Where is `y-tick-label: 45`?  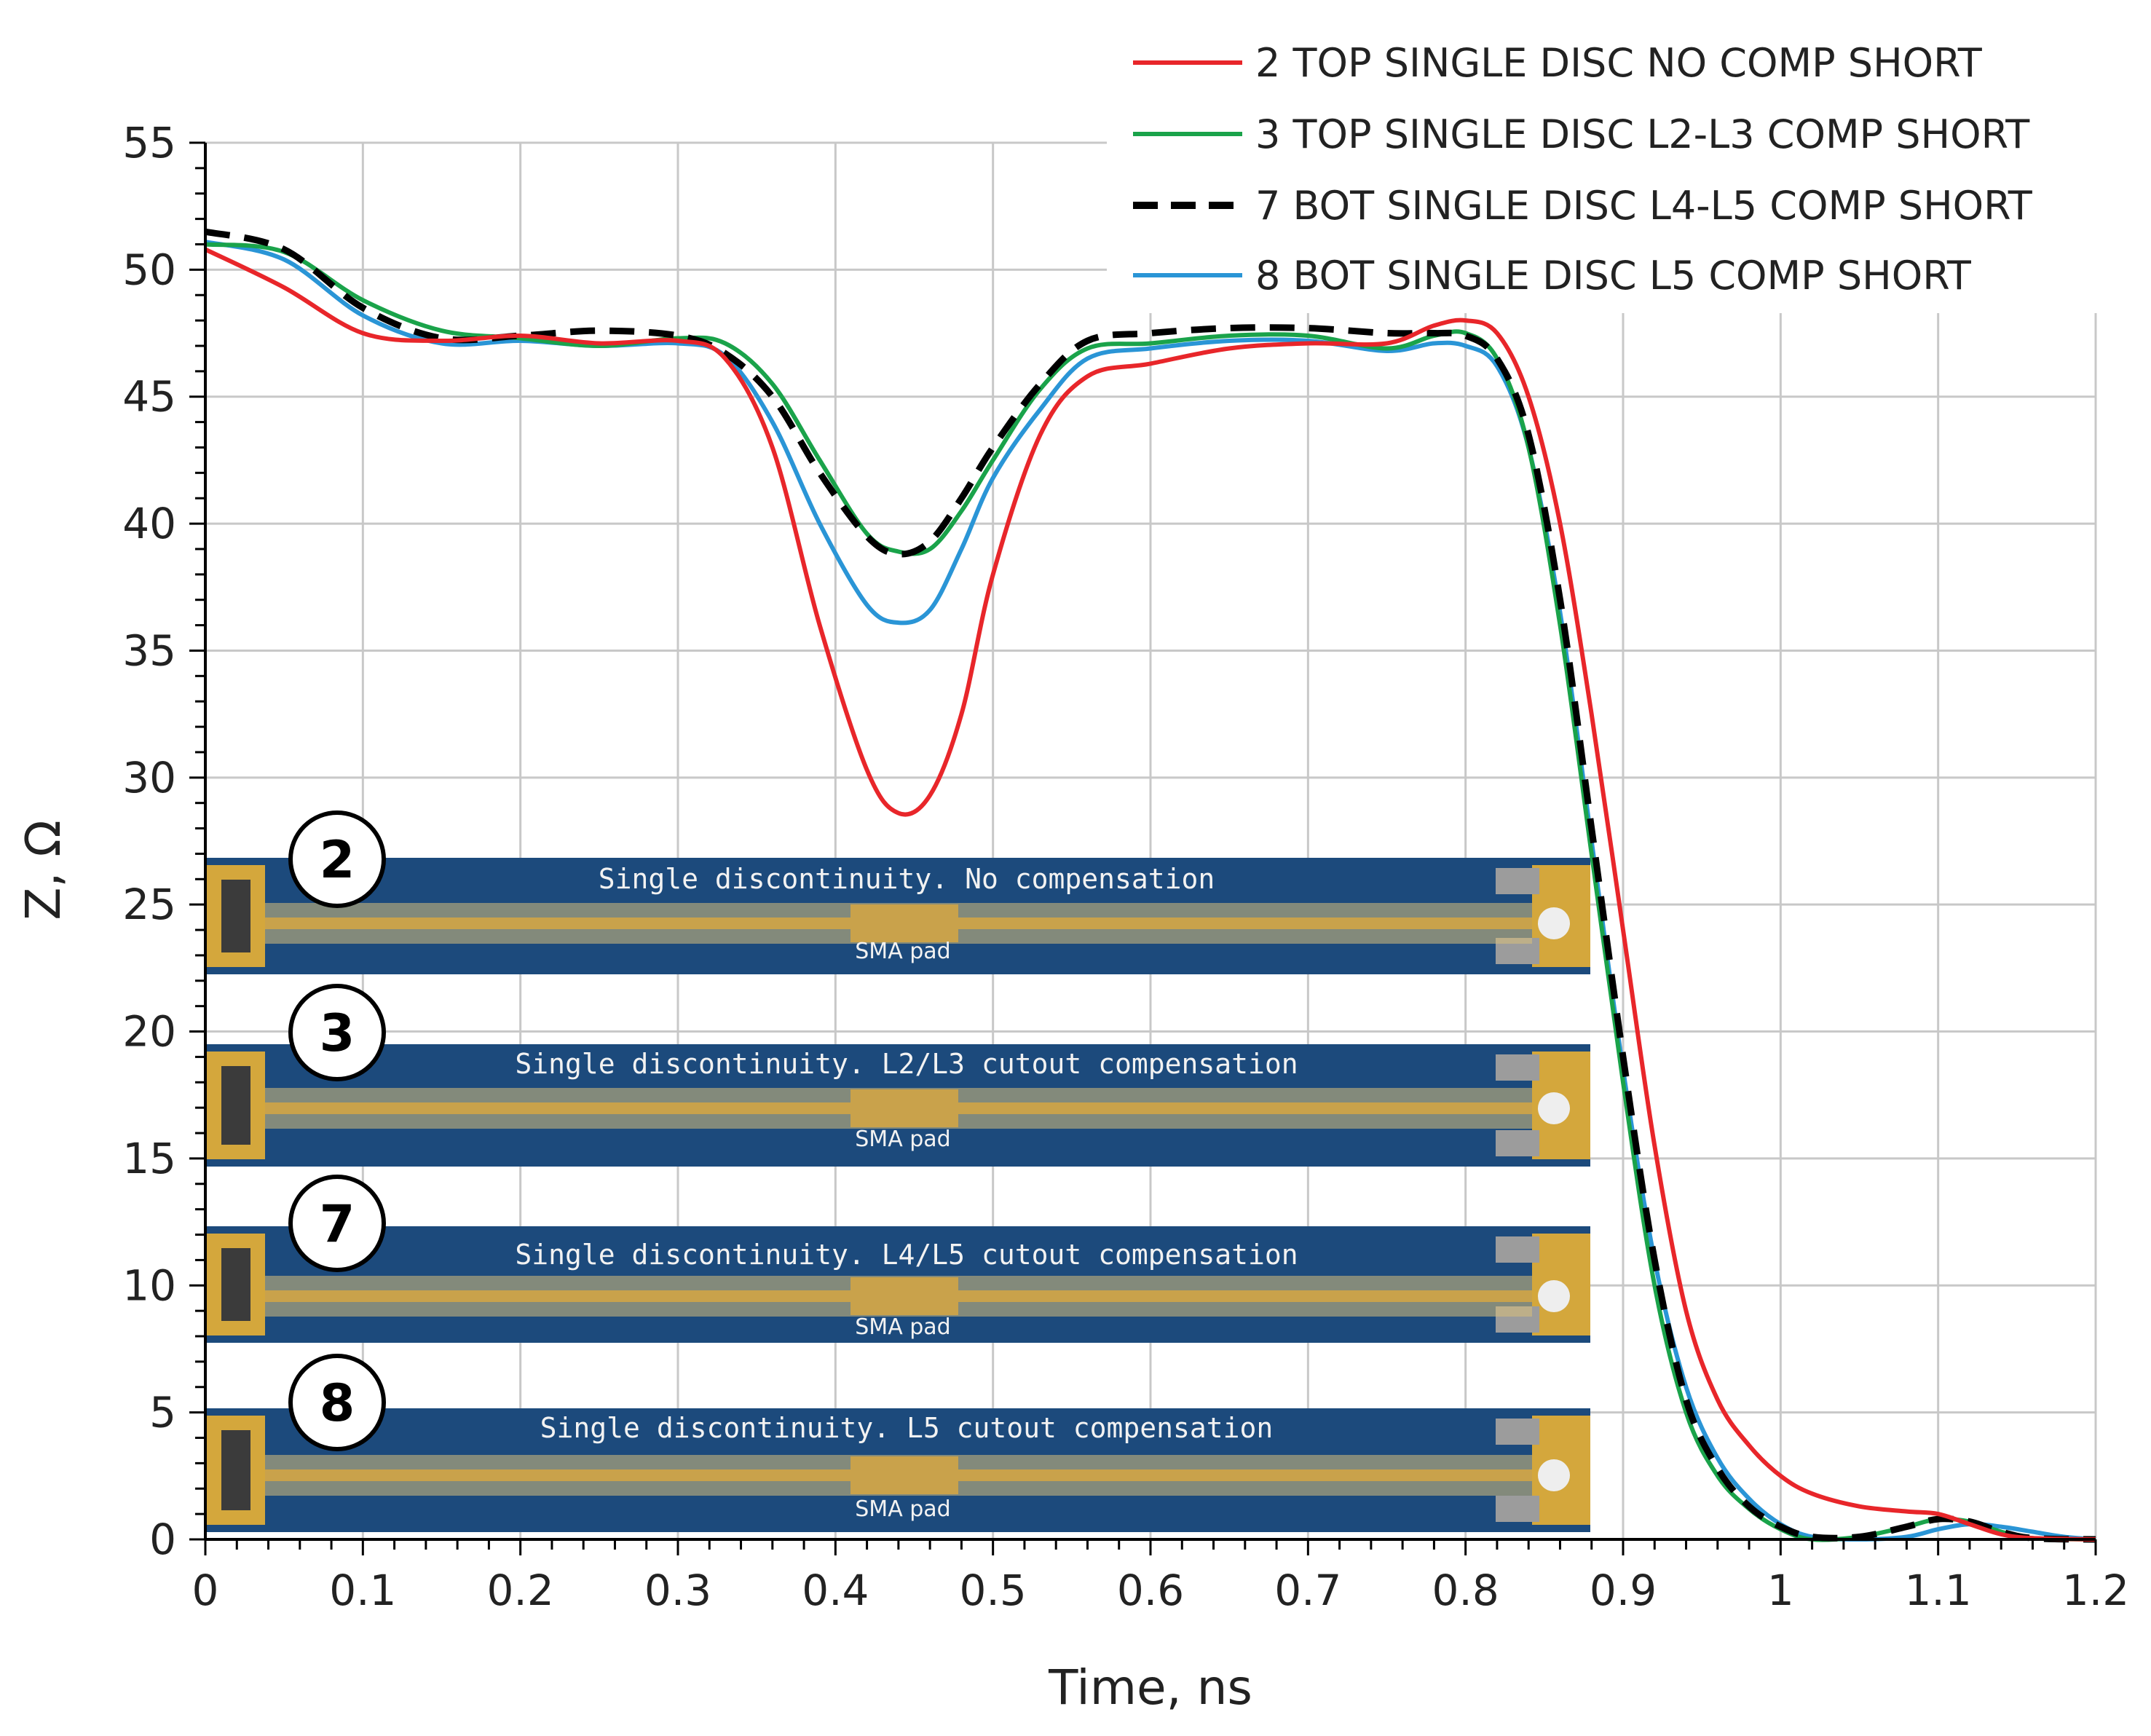 y-tick-label: 45 is located at coordinates (149, 397).